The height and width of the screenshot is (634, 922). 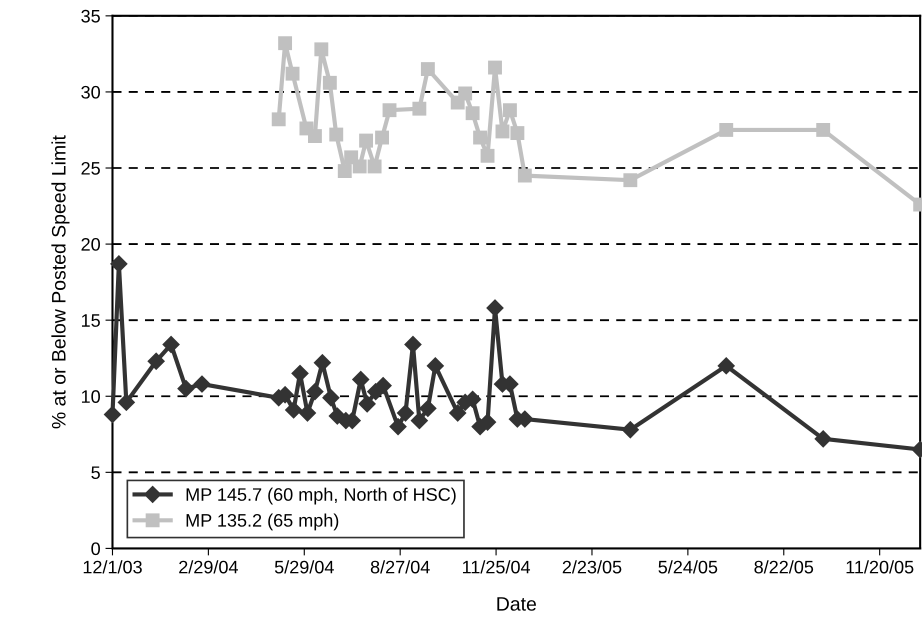 I want to click on y-tick-label: 20, so click(x=91, y=244).